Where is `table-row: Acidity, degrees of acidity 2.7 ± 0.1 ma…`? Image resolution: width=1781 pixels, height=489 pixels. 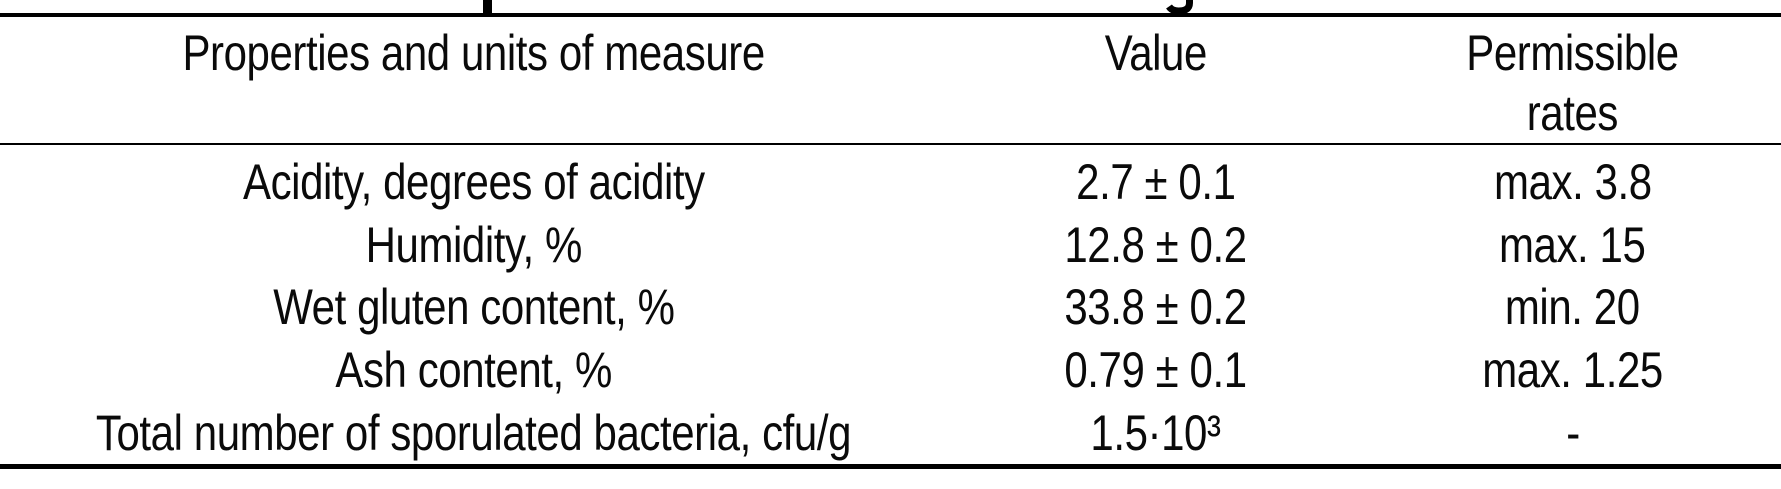 table-row: Acidity, degrees of acidity 2.7 ± 0.1 ma… is located at coordinates (890, 182).